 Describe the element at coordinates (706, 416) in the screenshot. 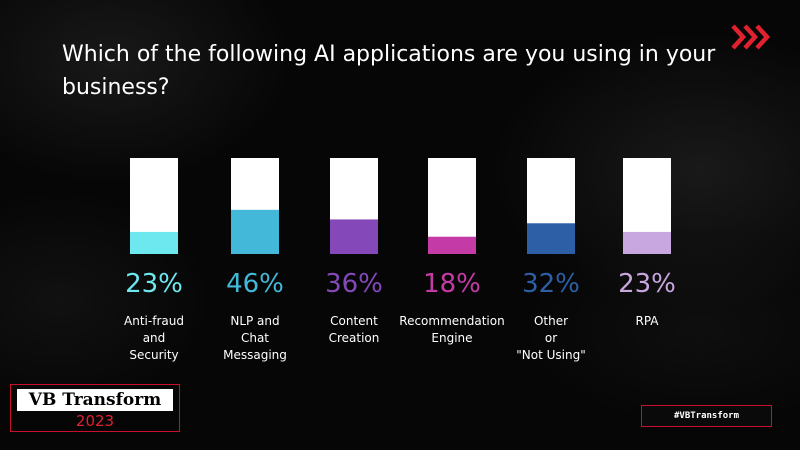

I see `hashtag-badge: #VBTransform` at that location.